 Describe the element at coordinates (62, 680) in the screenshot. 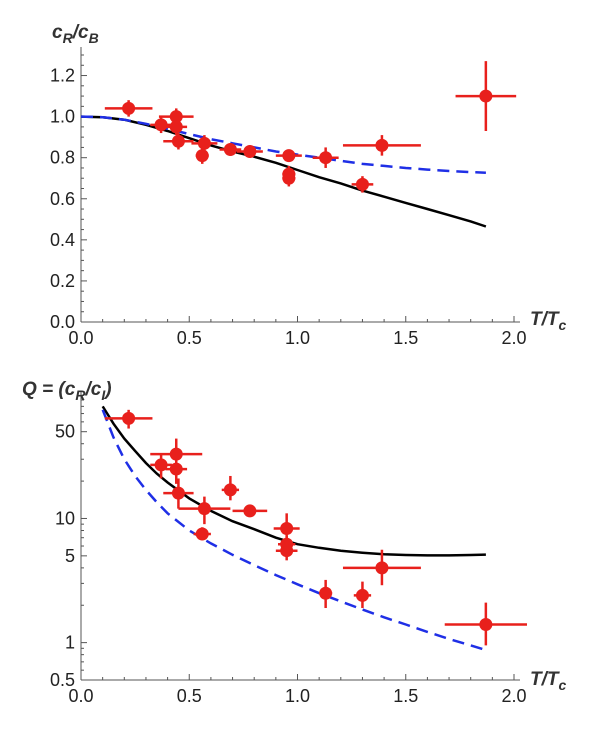

I see `y-tick-label: 0.5` at that location.